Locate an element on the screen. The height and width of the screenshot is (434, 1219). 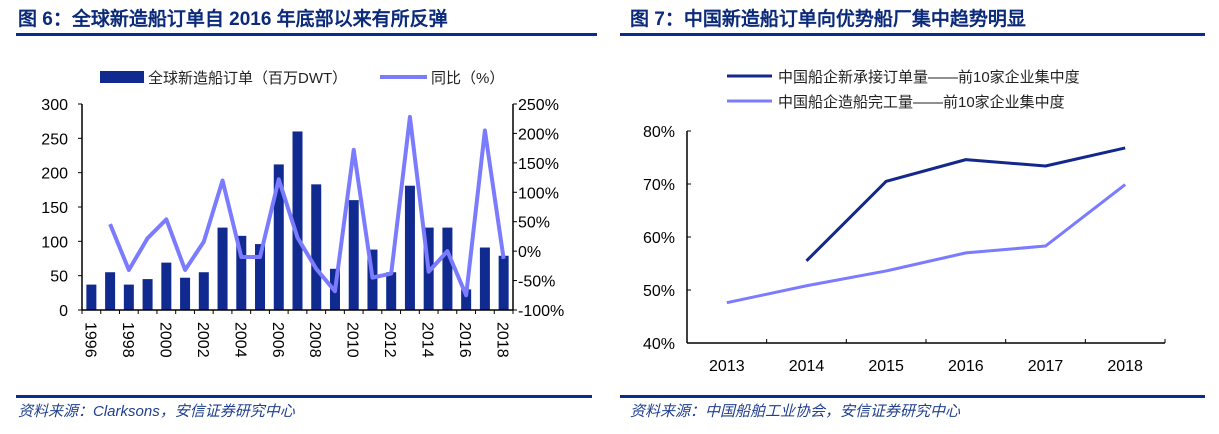
left-y-tick-label: 150 is located at coordinates (54, 208).